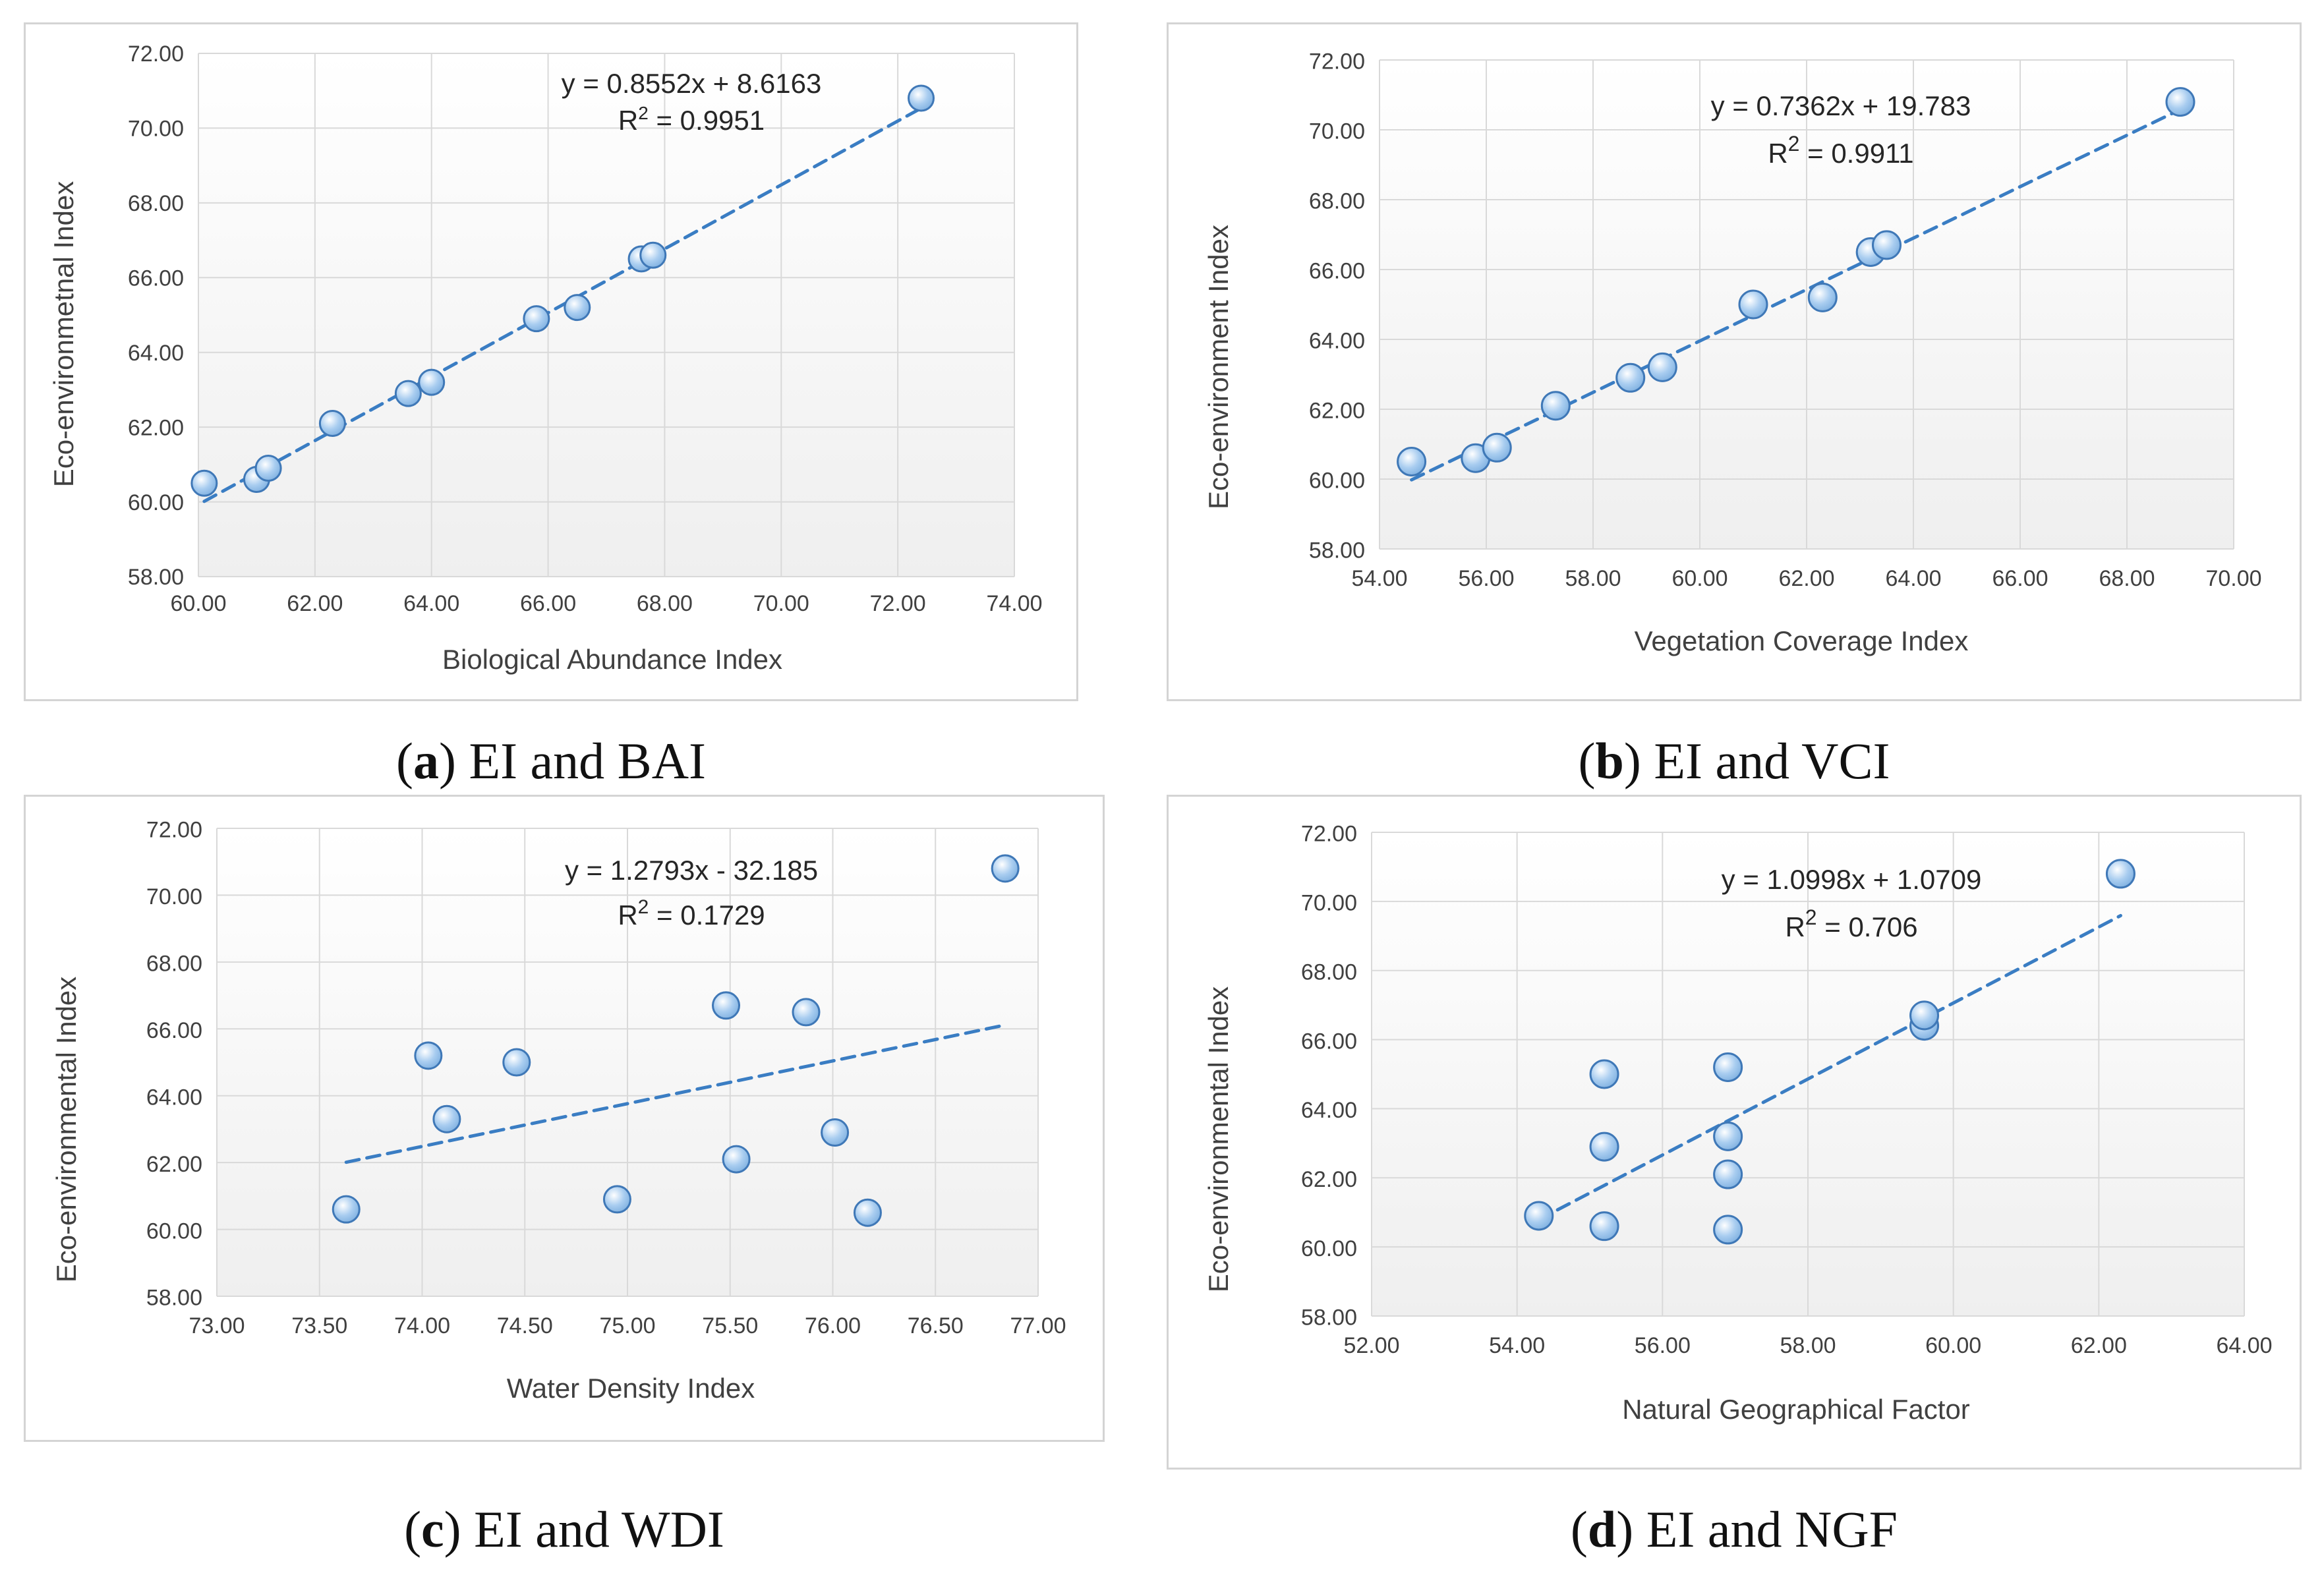 The image size is (2324, 1575). What do you see at coordinates (217, 1325) in the screenshot?
I see `chart-c-xtick-label: 73.00` at bounding box center [217, 1325].